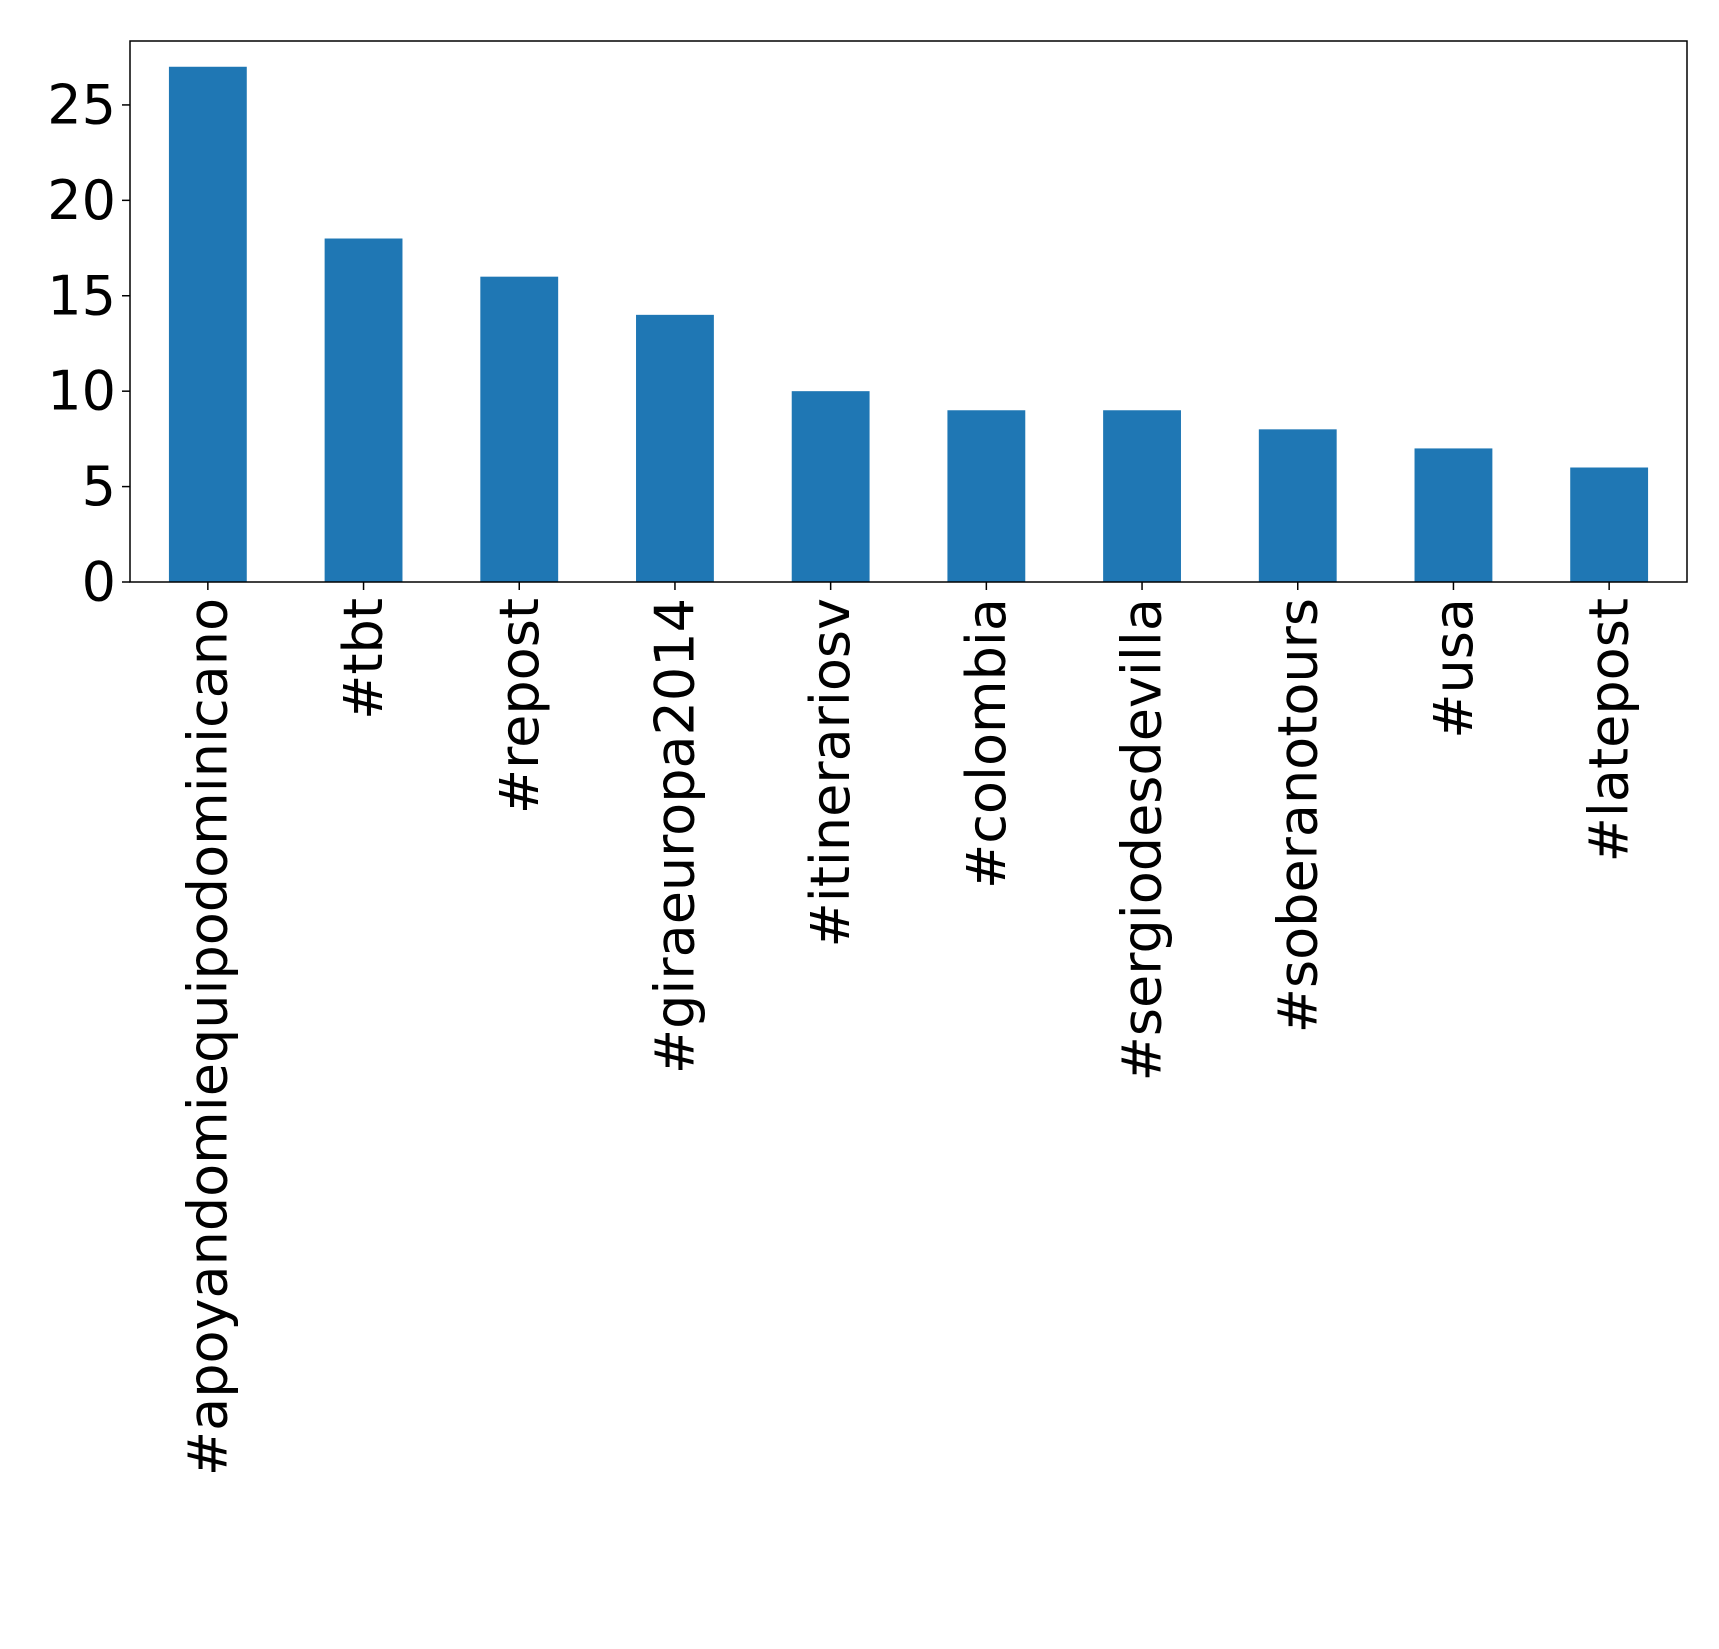  Describe the element at coordinates (81, 295) in the screenshot. I see `y-tick-label: 15` at that location.